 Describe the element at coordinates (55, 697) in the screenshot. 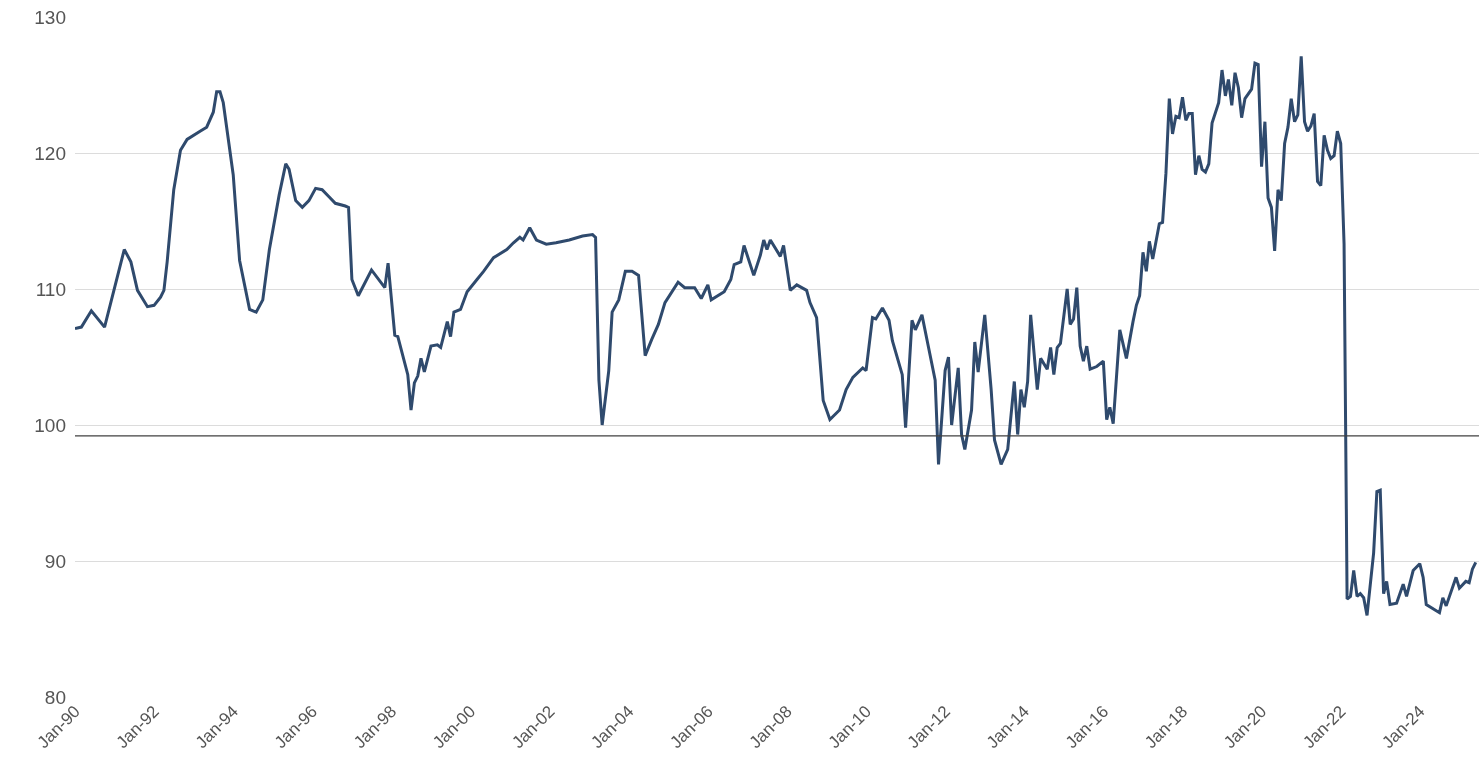

I see `y-tick-label: 80` at that location.